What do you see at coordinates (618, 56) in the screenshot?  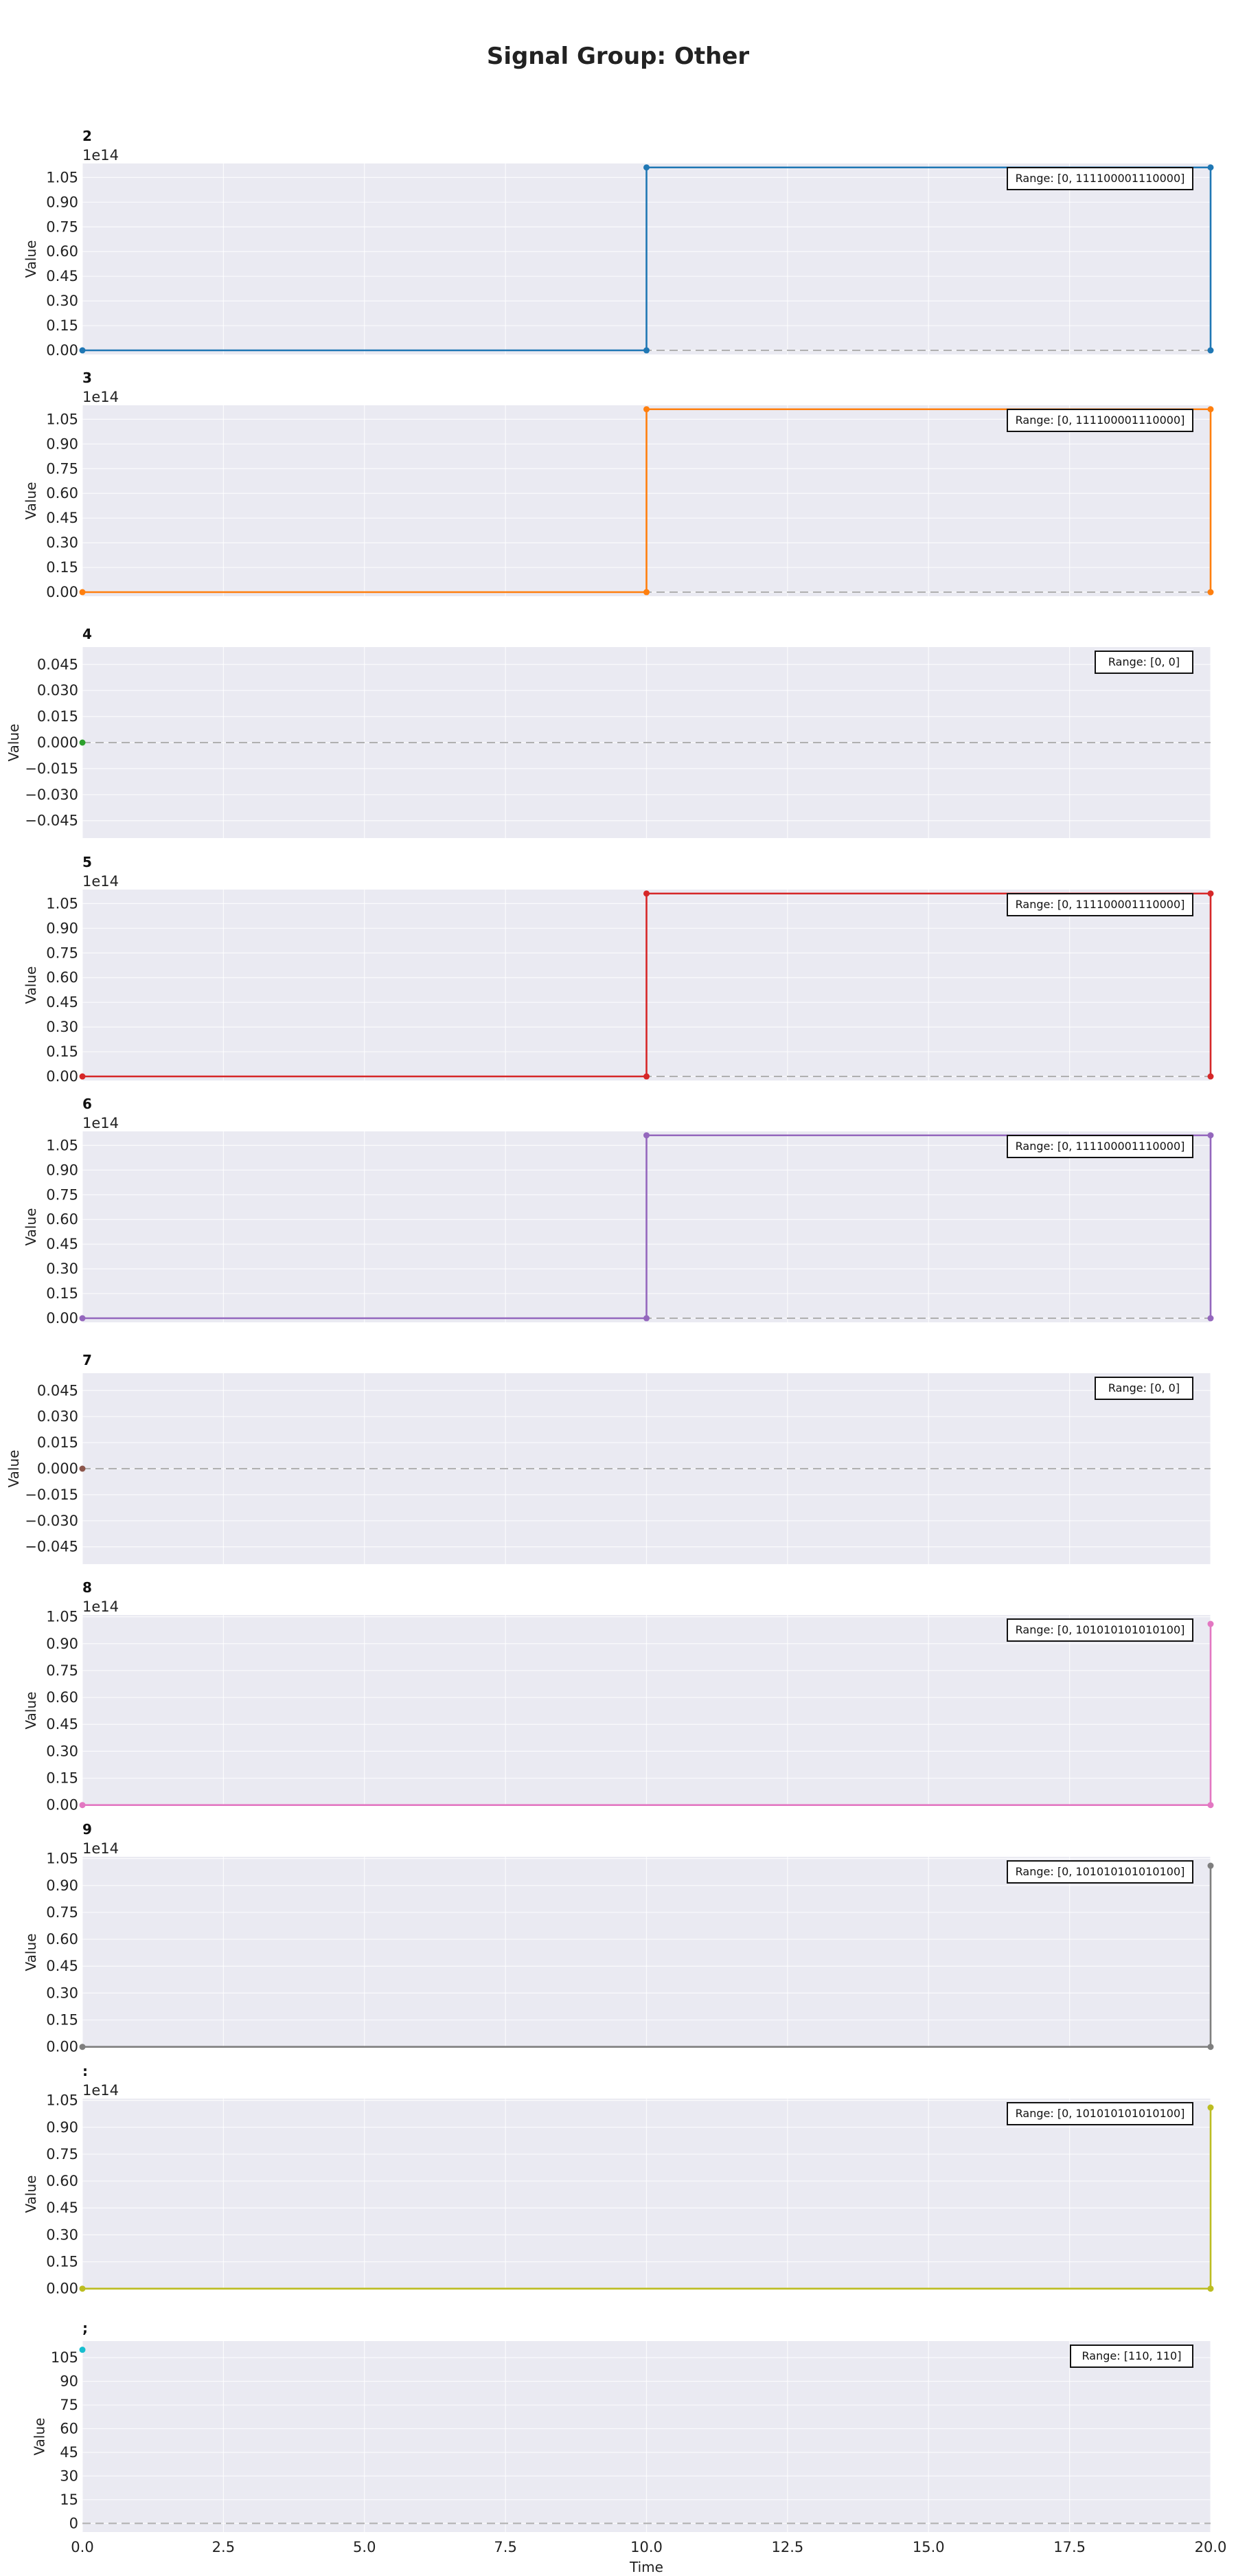 I see `figure-title: Signal Group: Other` at bounding box center [618, 56].